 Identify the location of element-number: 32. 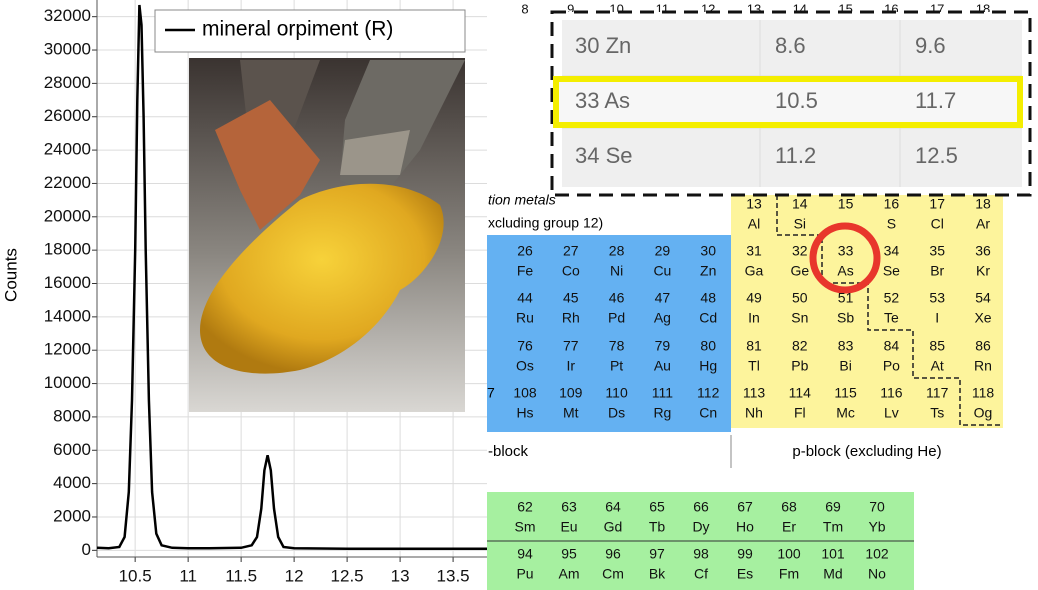
(800, 251).